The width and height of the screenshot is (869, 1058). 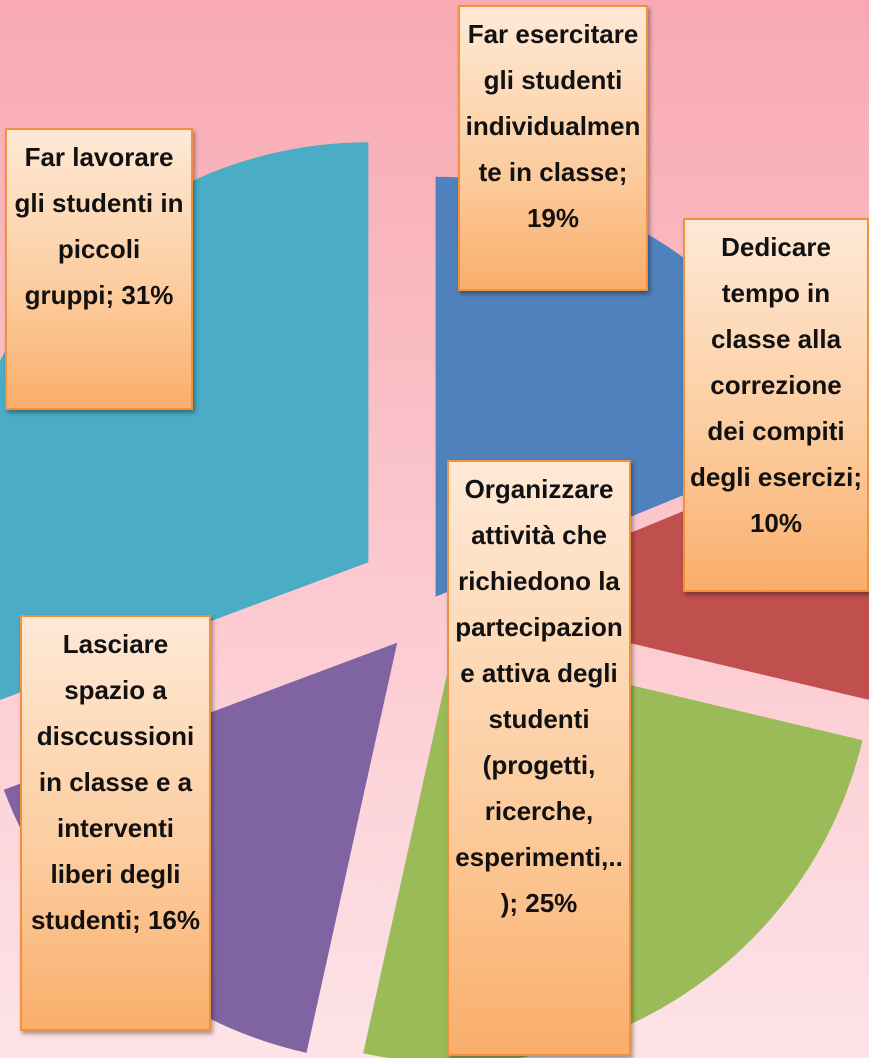 What do you see at coordinates (174, 920) in the screenshot?
I see `value-label: 16%` at bounding box center [174, 920].